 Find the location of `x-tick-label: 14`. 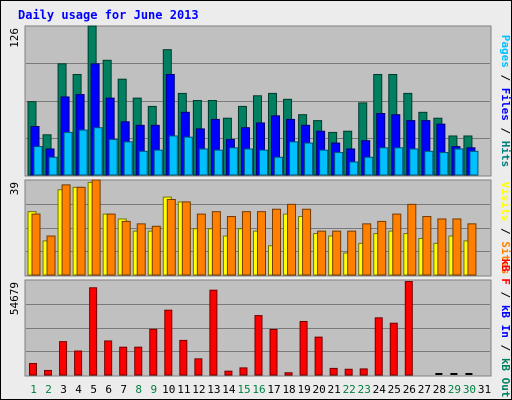

x-tick-label: 14 is located at coordinates (229, 389).